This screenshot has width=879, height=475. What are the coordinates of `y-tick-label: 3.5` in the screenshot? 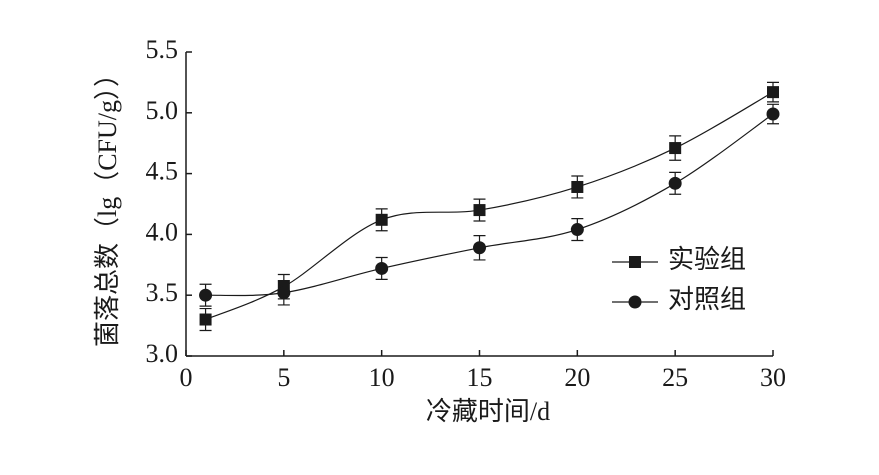 It's located at (162, 292).